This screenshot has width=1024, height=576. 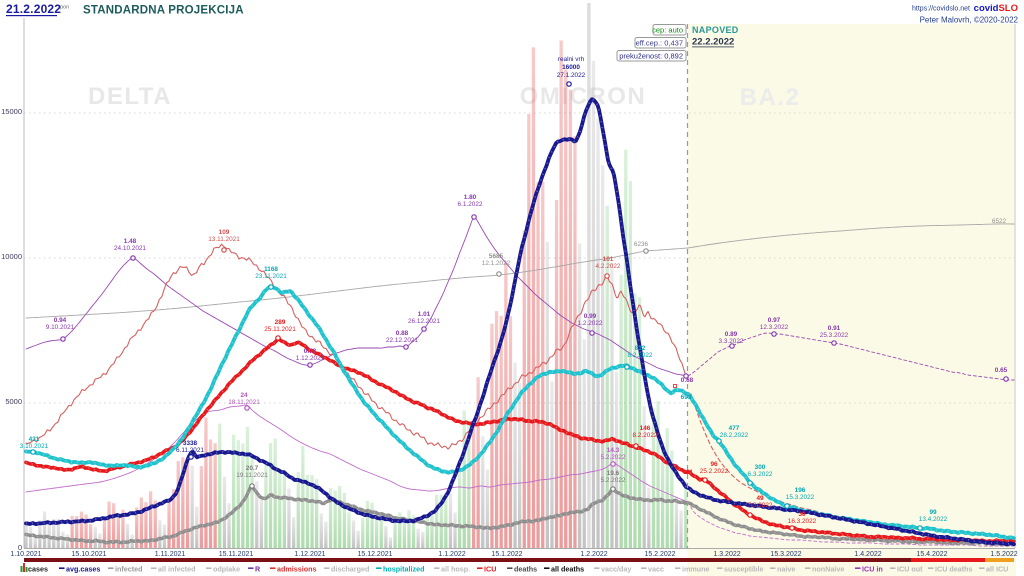 I want to click on svg-text: 18.11.2021, so click(x=244, y=402).